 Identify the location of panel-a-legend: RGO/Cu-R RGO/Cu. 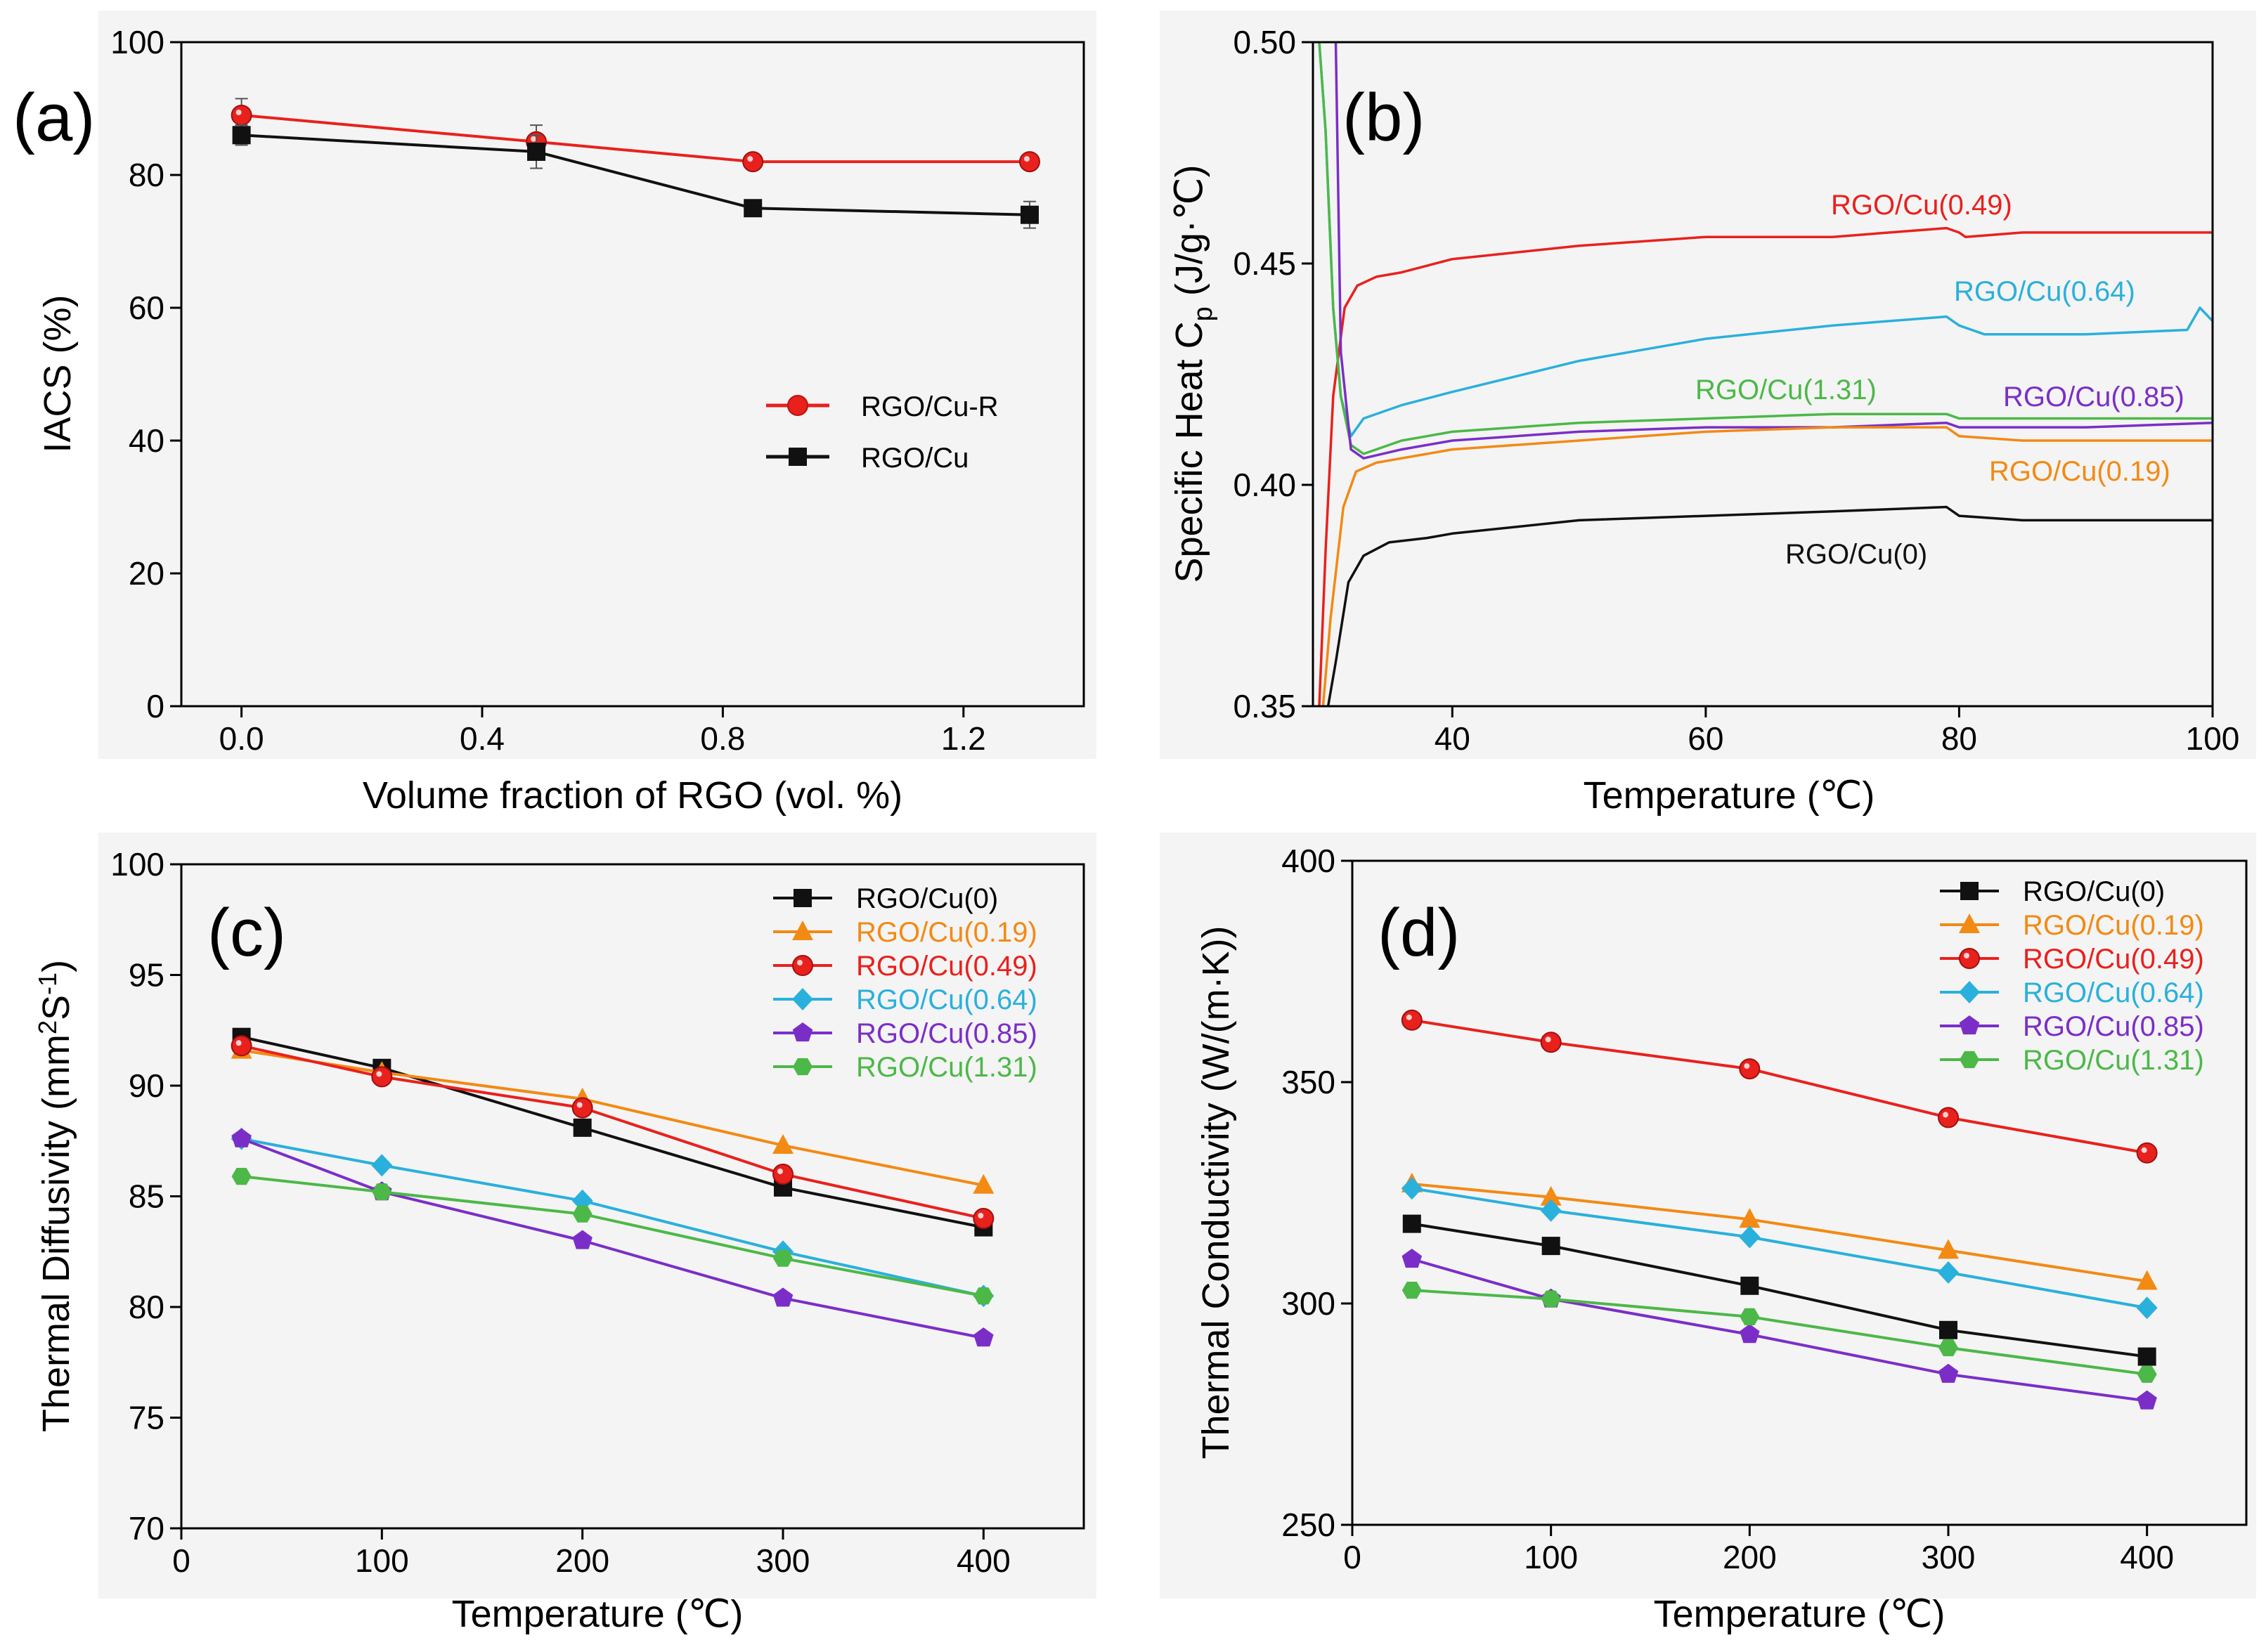
(882, 432).